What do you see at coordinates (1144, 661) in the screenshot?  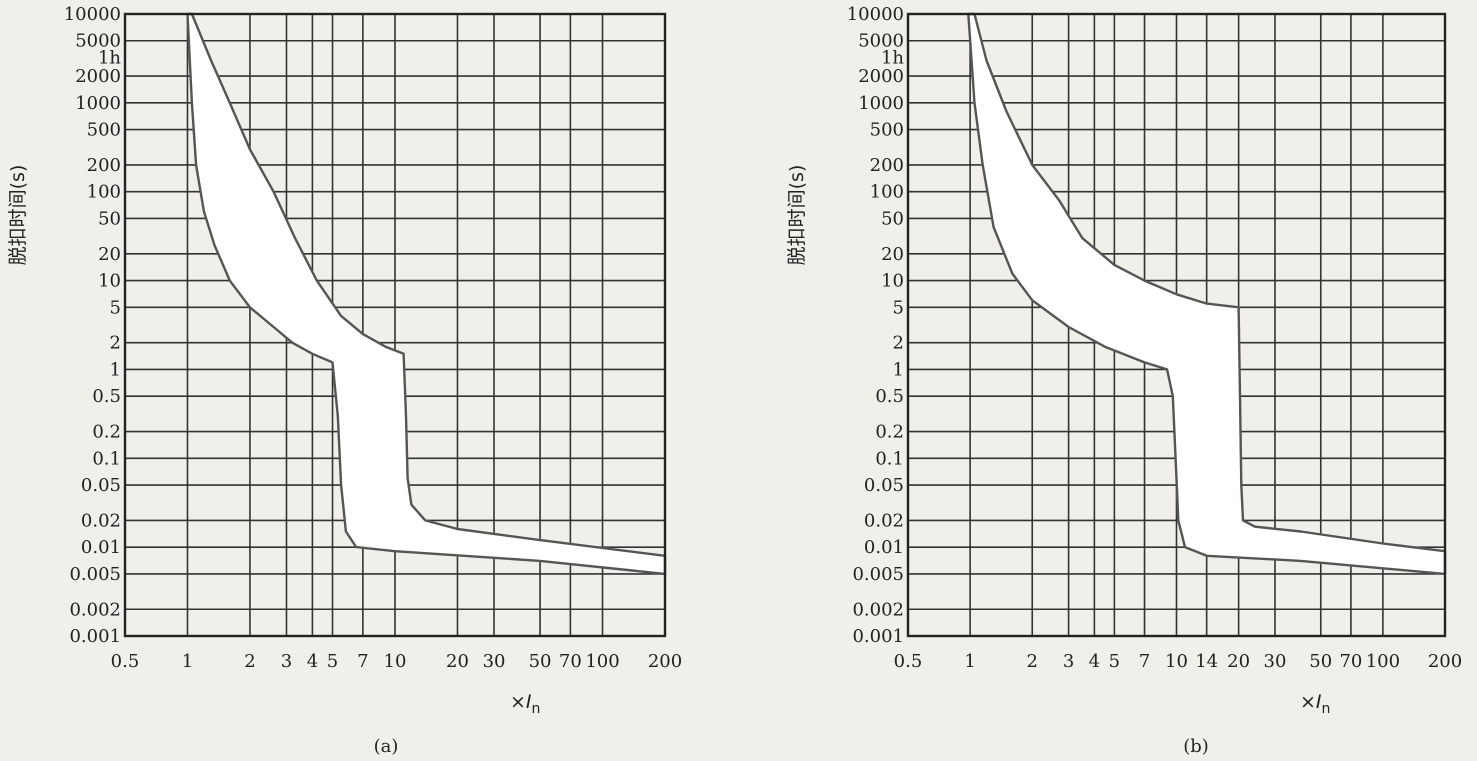 I see `x-tick-label-b-6: 7` at bounding box center [1144, 661].